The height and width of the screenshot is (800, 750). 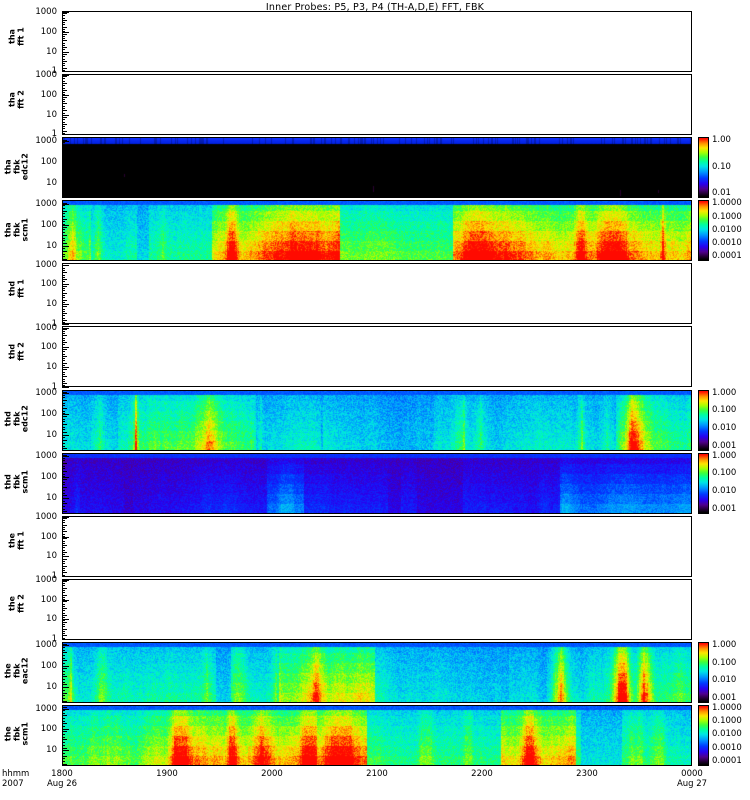 I want to click on spectrogram-tha-fbk-scm1, so click(x=377, y=231).